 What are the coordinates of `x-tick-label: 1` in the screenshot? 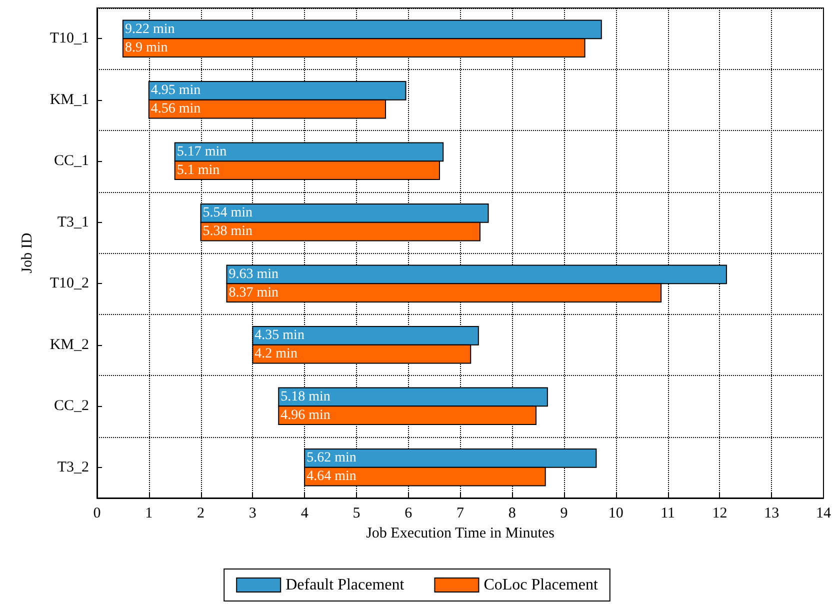 It's located at (149, 514).